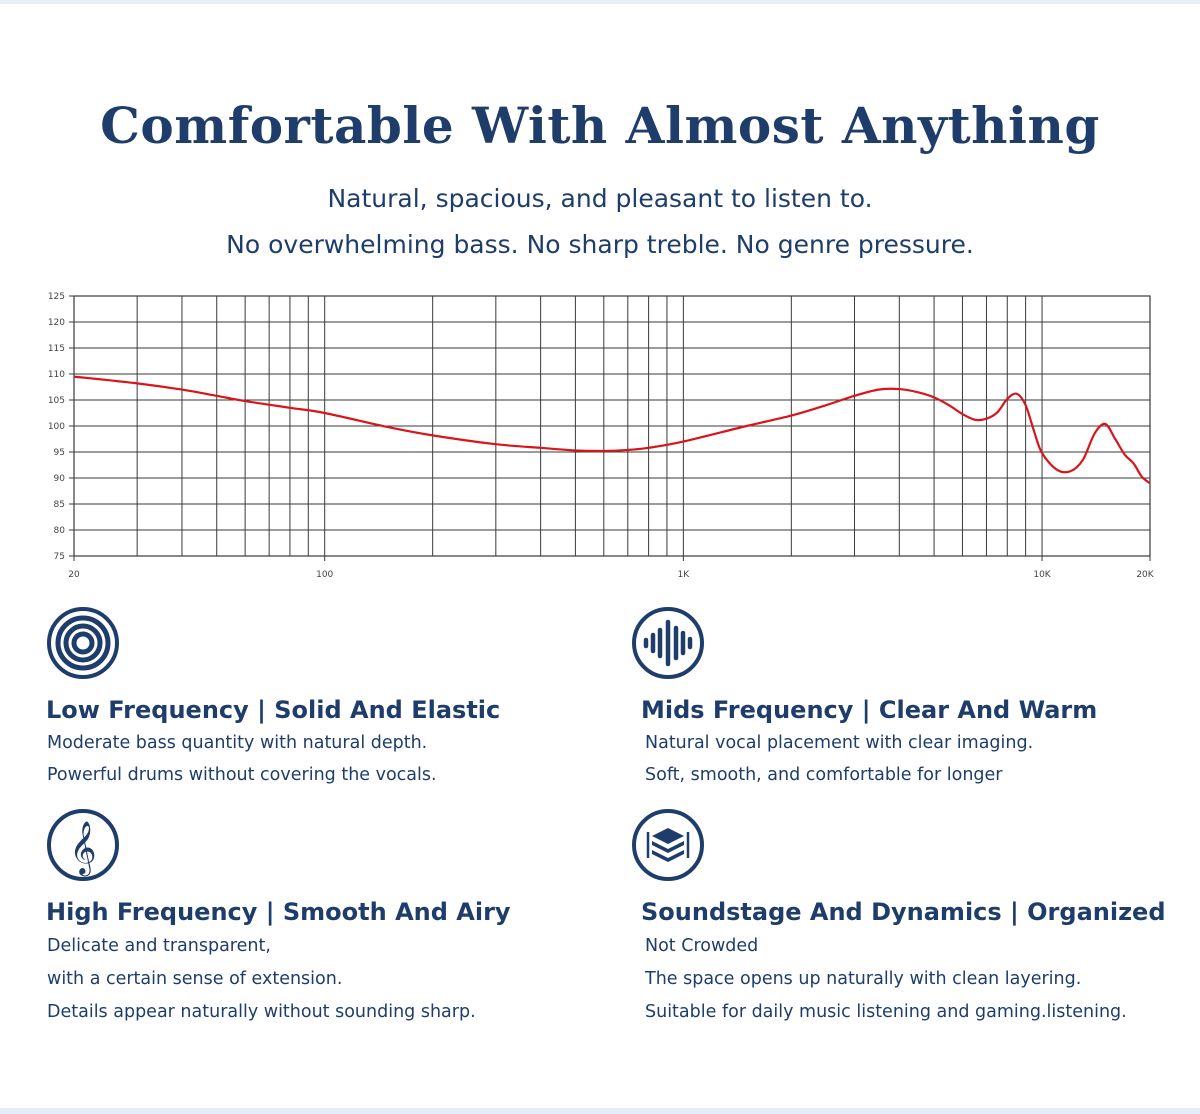 This screenshot has height=1114, width=1200. I want to click on feature-text-line: with a certain sense of extension., so click(195, 979).